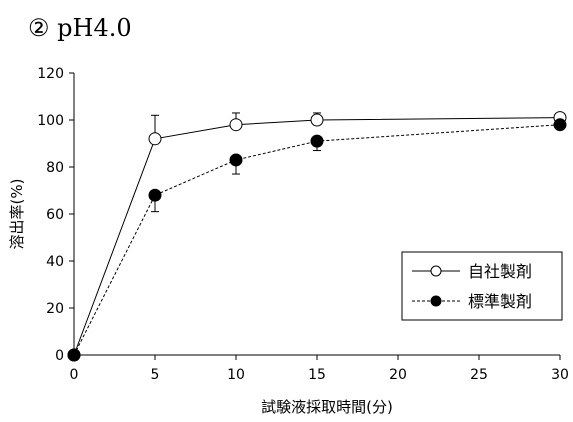 This screenshot has width=573, height=422. What do you see at coordinates (500, 301) in the screenshot?
I see `legend-label-2: 標準製剤` at bounding box center [500, 301].